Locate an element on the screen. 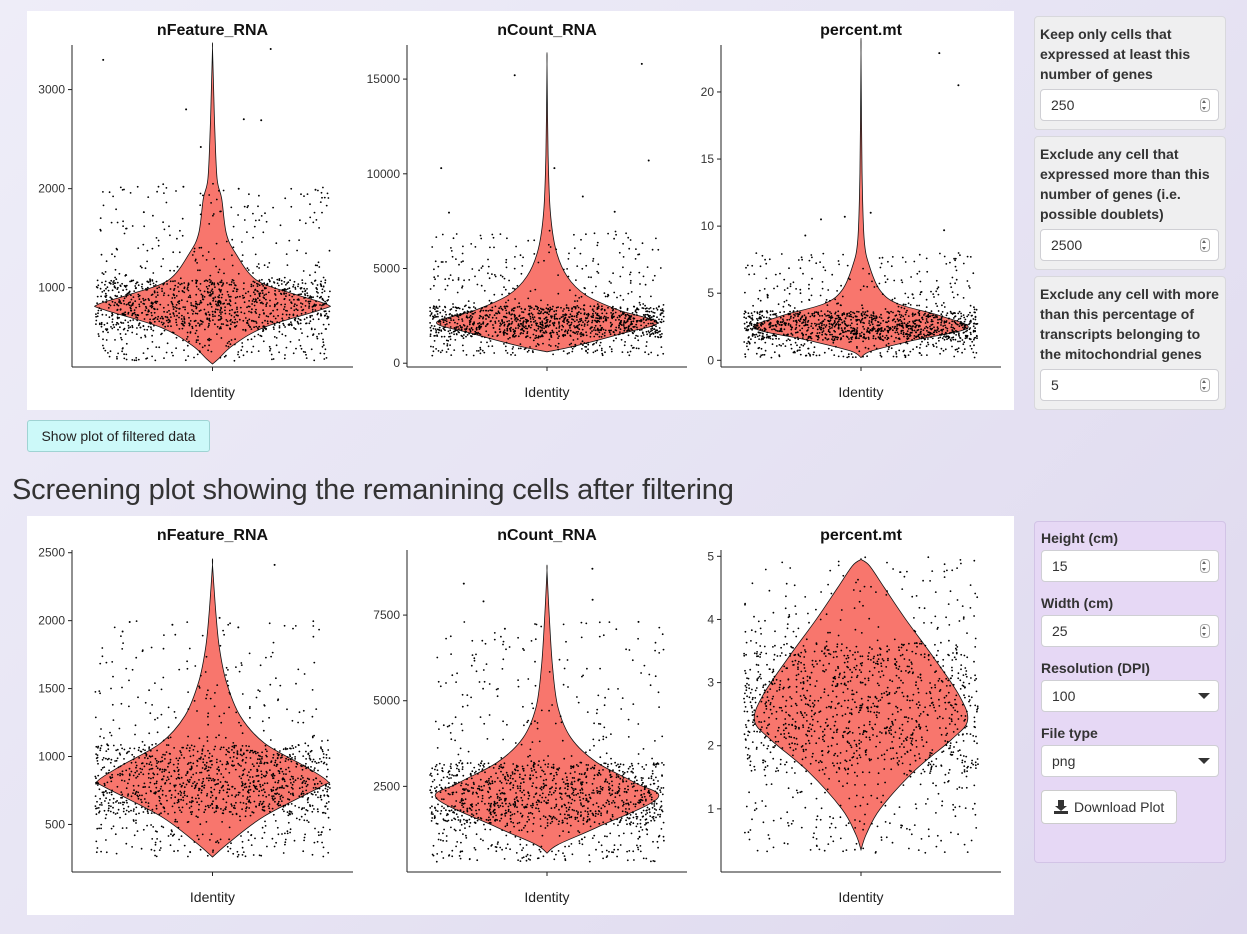 The width and height of the screenshot is (1247, 934). download-button-label: Download Plot is located at coordinates (1119, 807).